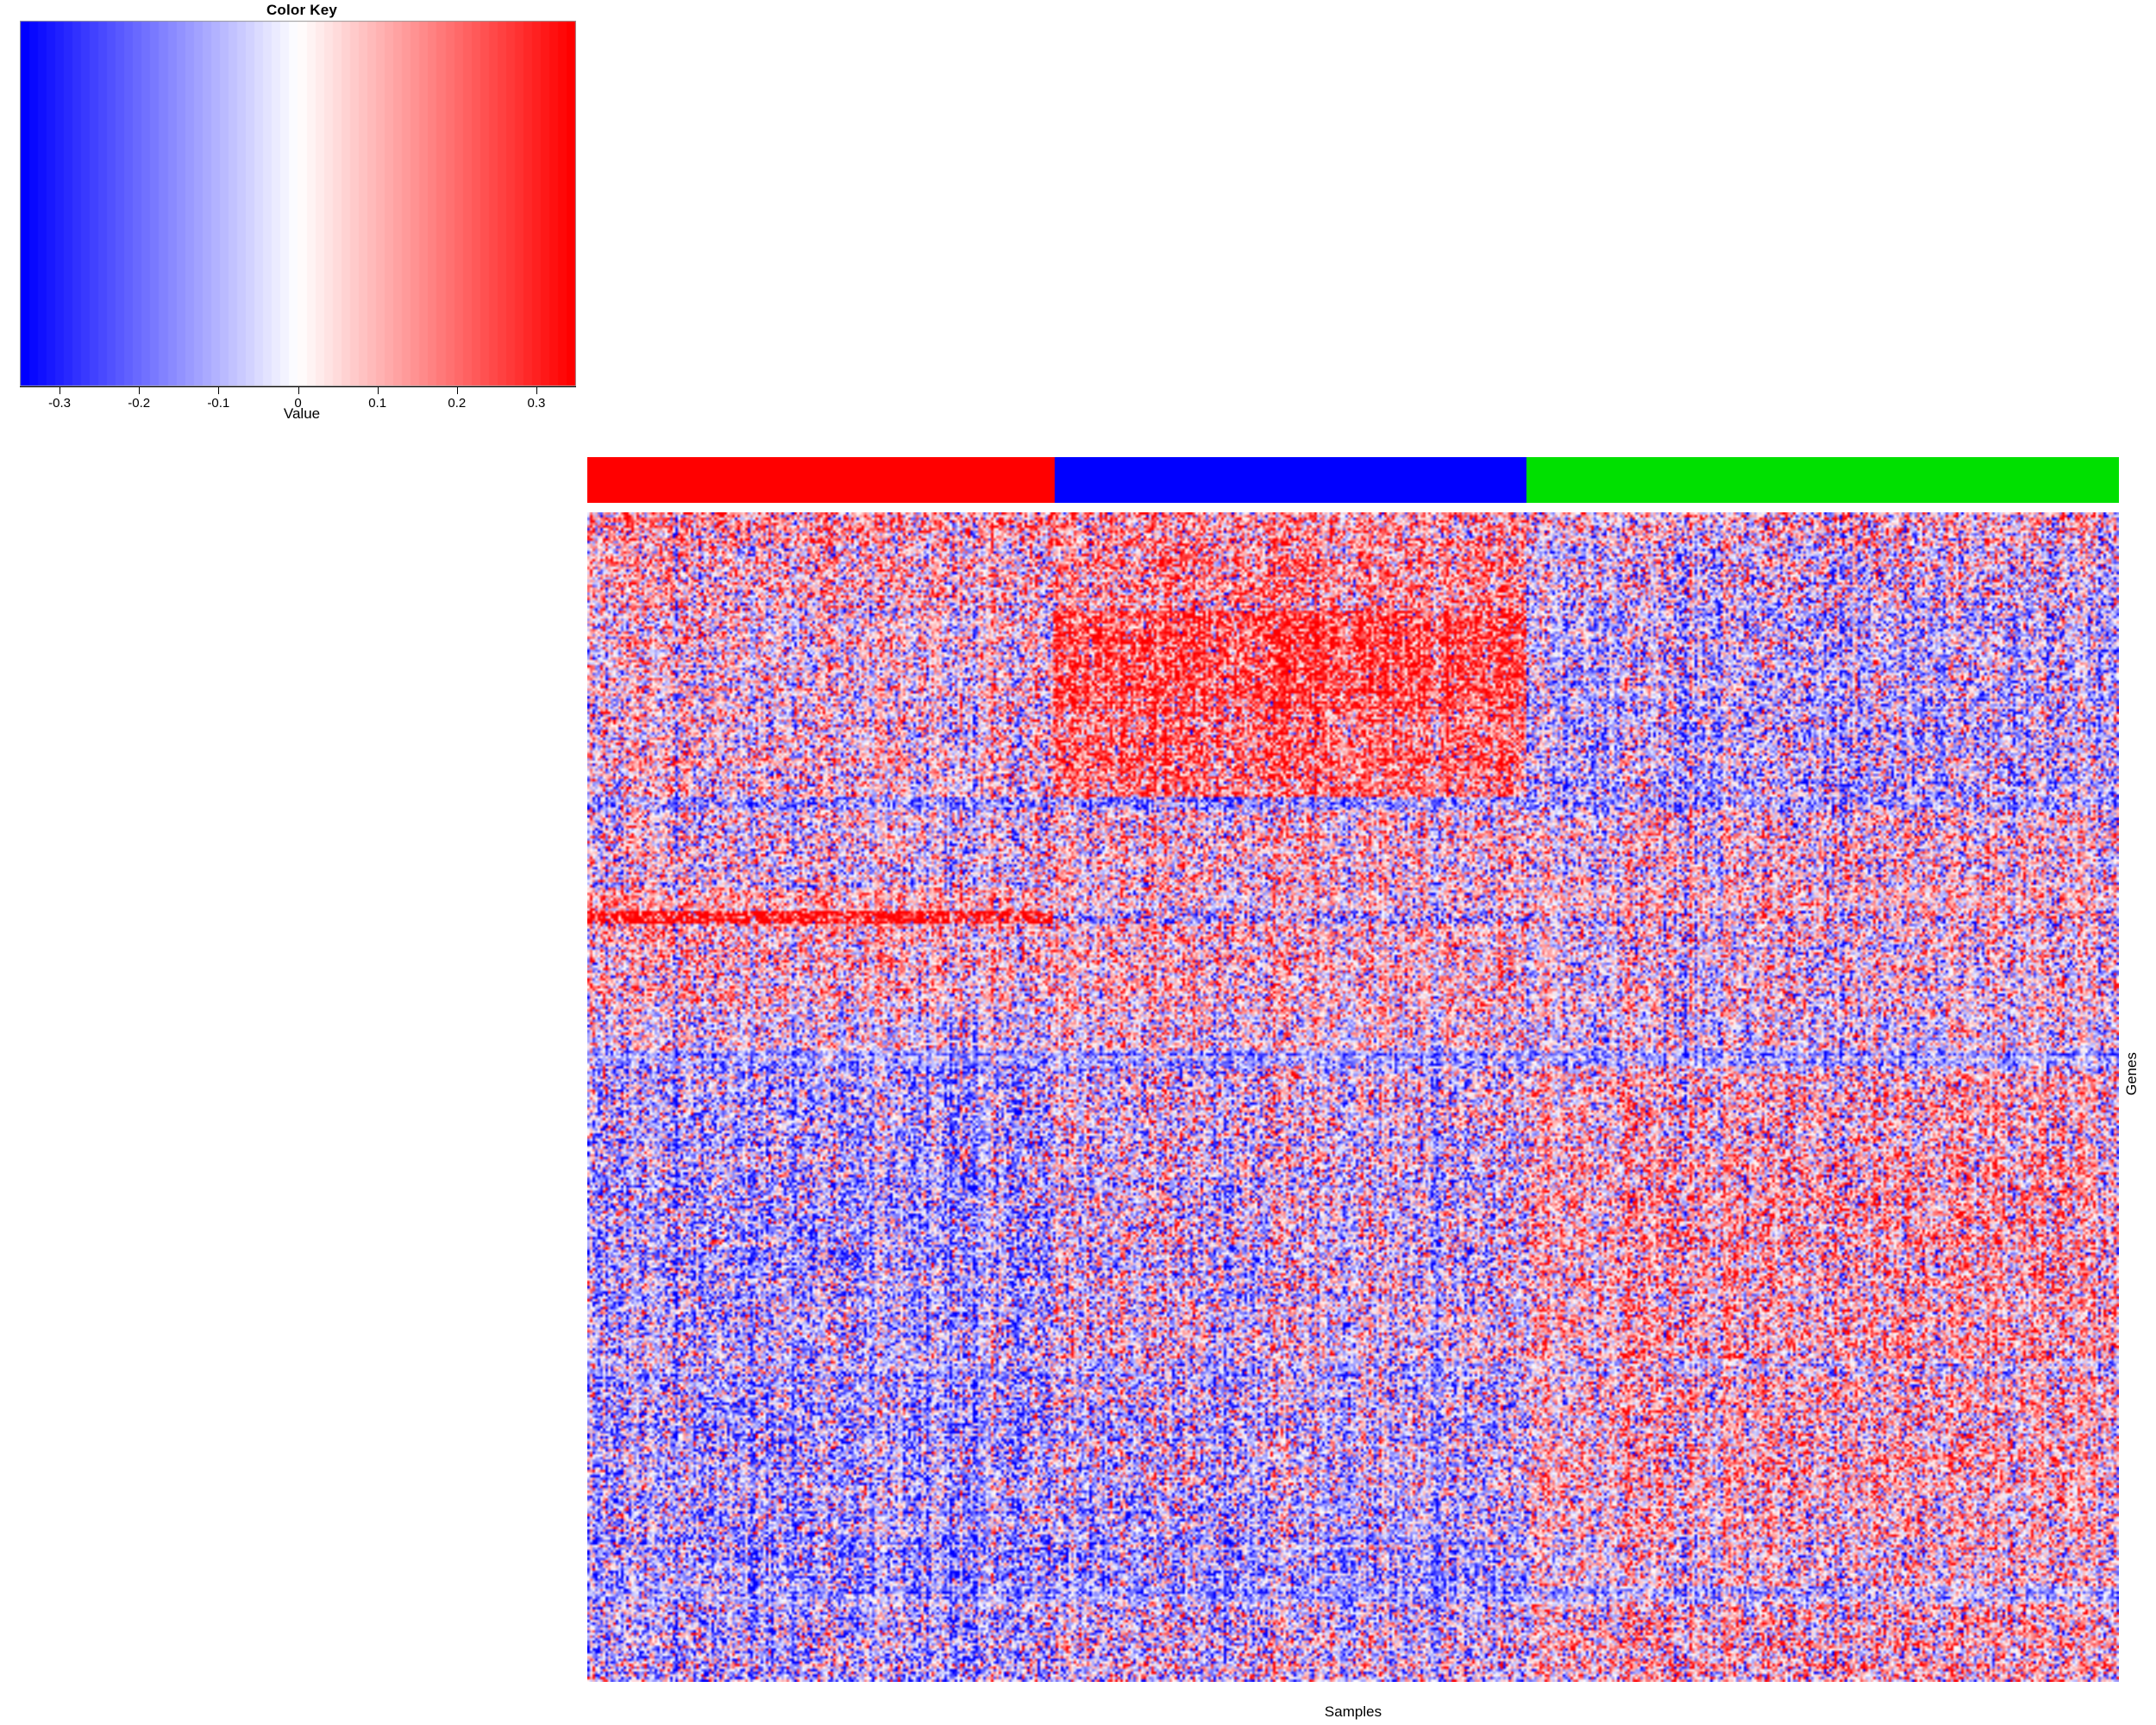 The width and height of the screenshot is (2156, 1725). I want to click on color-key-panel: Color Key -0.3 -0.2 -0.1 0 0.1 0.2 0.3 Value, so click(302, 233).